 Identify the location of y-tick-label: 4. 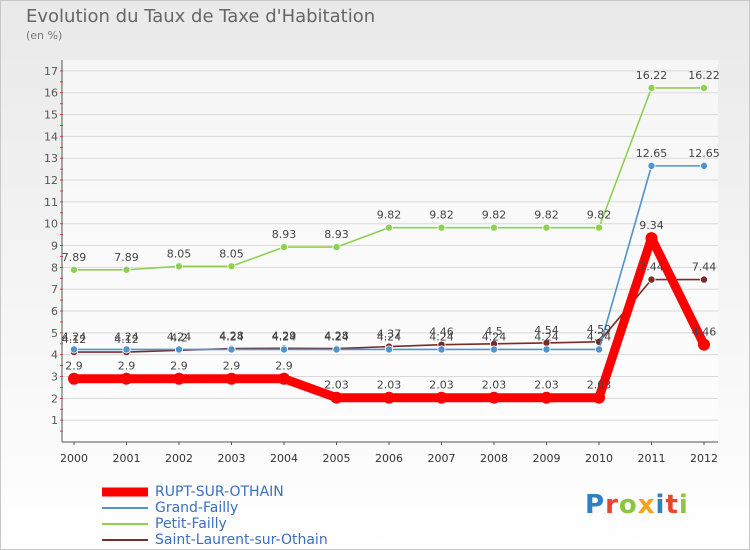
(54, 355).